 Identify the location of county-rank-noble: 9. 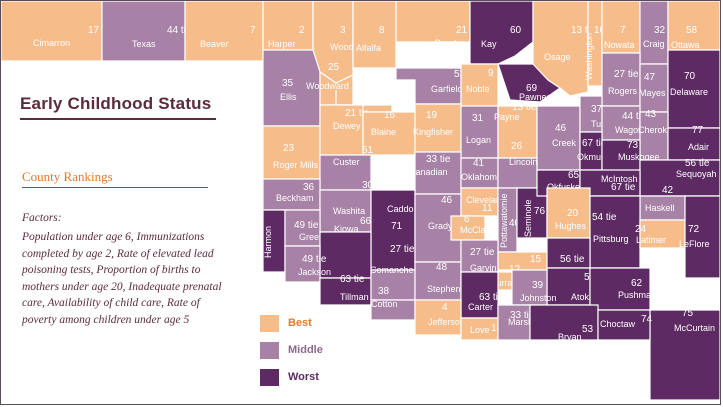
(491, 73).